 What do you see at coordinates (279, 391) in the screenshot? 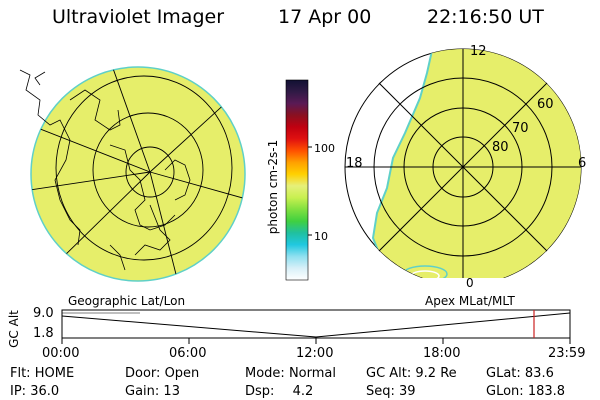
I see `status-dsp: Dsp: 4.2` at bounding box center [279, 391].